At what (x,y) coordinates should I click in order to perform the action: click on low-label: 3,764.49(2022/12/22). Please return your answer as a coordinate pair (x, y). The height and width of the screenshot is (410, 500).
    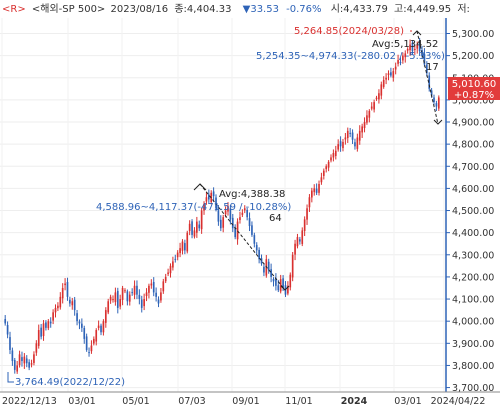
    Looking at the image, I should click on (70, 382).